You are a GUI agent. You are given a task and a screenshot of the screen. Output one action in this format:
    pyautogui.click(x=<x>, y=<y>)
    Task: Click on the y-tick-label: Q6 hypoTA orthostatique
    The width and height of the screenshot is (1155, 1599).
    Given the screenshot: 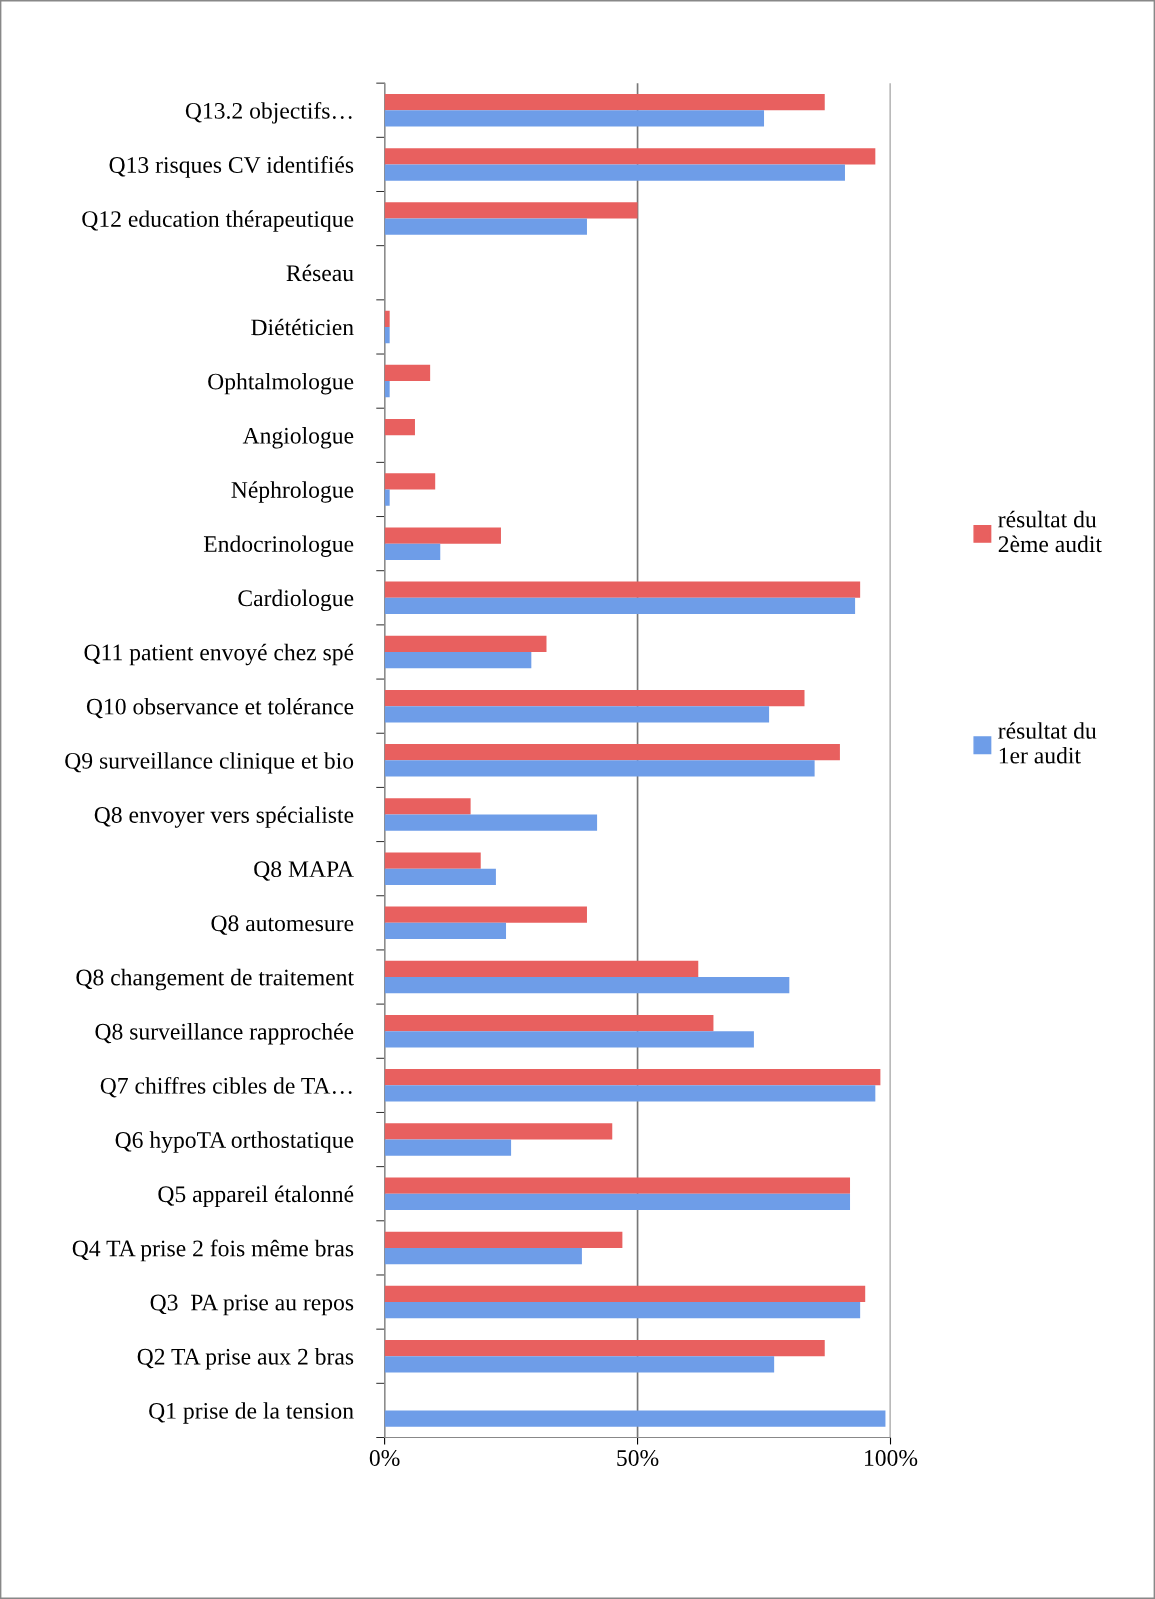 What is the action you would take?
    pyautogui.click(x=234, y=1142)
    